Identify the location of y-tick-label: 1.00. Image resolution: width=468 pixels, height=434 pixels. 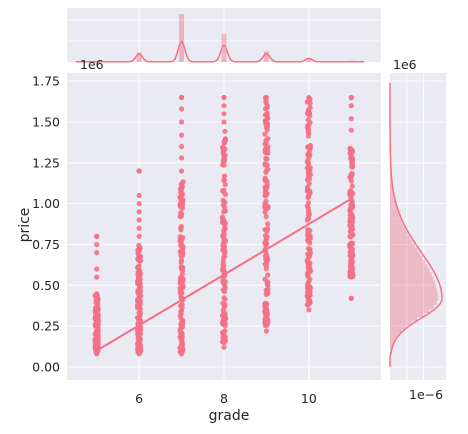
(46, 203).